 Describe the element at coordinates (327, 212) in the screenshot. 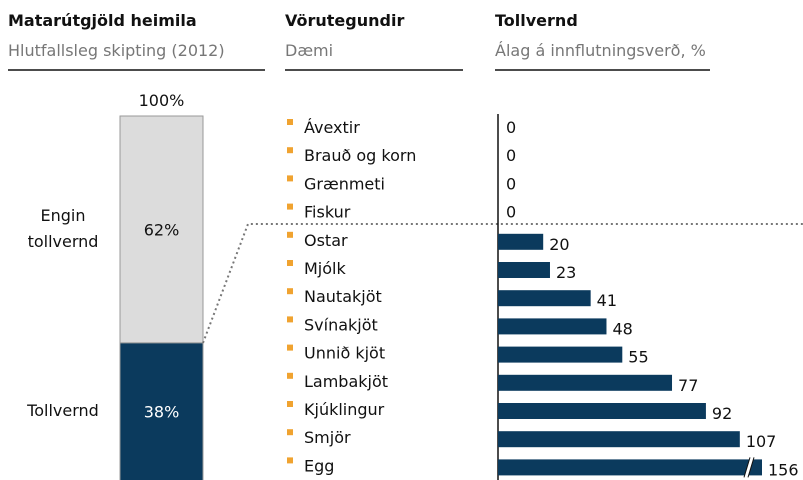

I see `category-label: Fiskur` at that location.